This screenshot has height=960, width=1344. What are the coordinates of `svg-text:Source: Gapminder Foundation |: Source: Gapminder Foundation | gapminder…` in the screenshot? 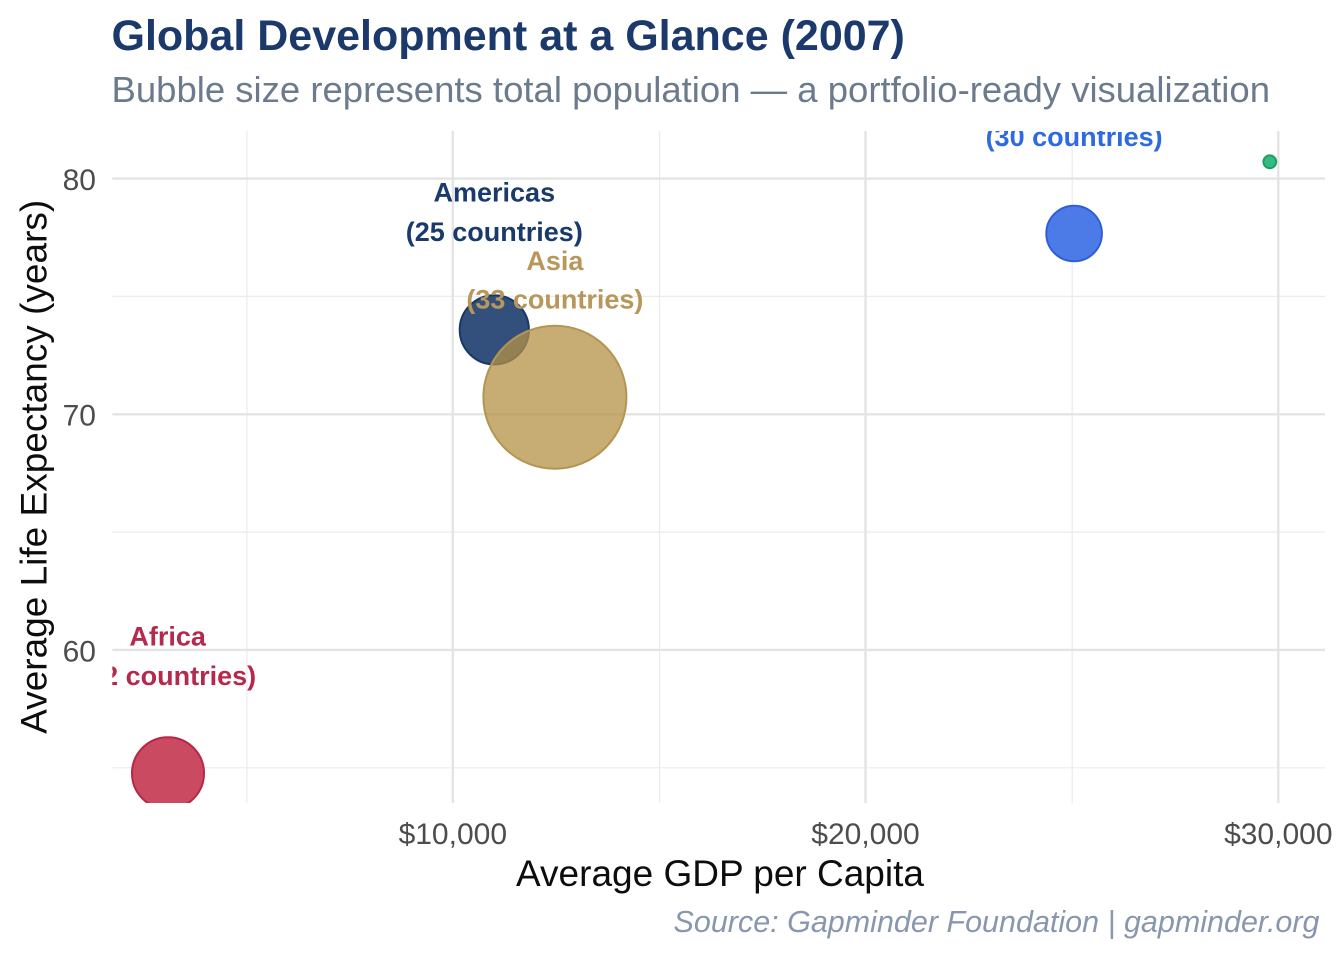 It's located at (997, 922).